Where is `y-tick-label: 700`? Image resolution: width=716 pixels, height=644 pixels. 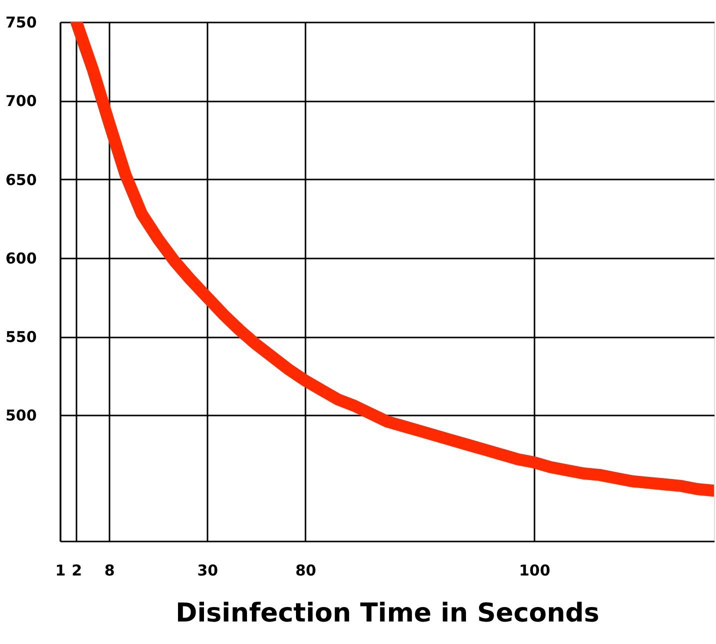
y-tick-label: 700 is located at coordinates (21, 101).